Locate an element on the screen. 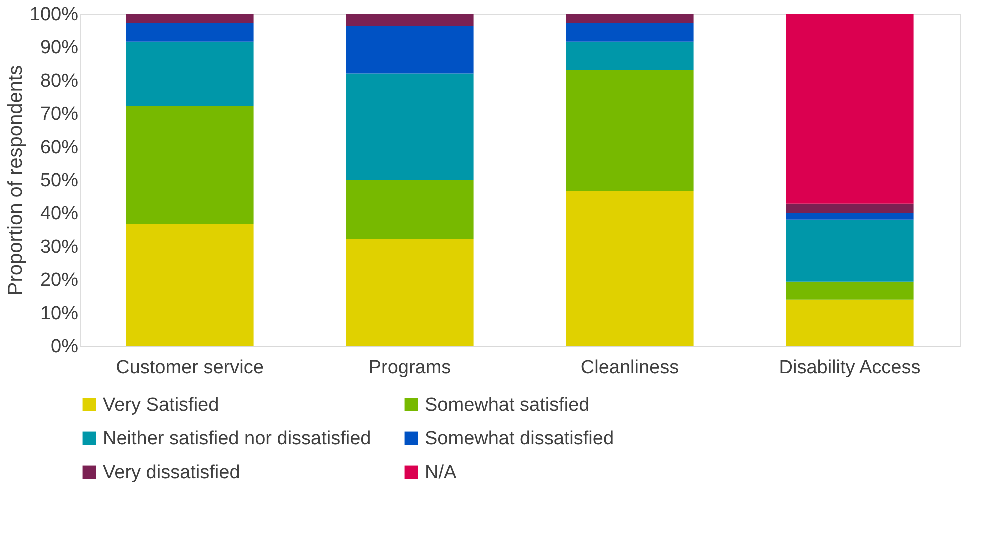 Image resolution: width=990 pixels, height=543 pixels. legend-label: Very dissatisfied is located at coordinates (171, 473).